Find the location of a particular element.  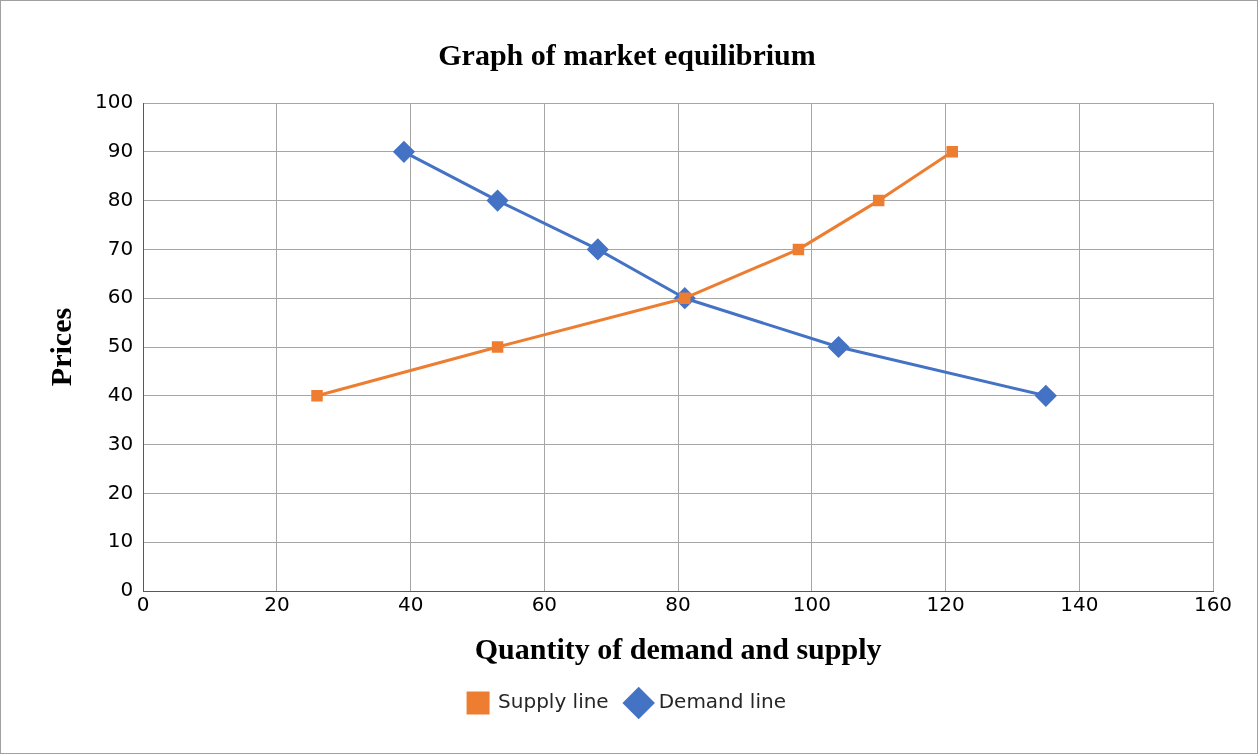

x-tick-label: 160 is located at coordinates (1213, 604).